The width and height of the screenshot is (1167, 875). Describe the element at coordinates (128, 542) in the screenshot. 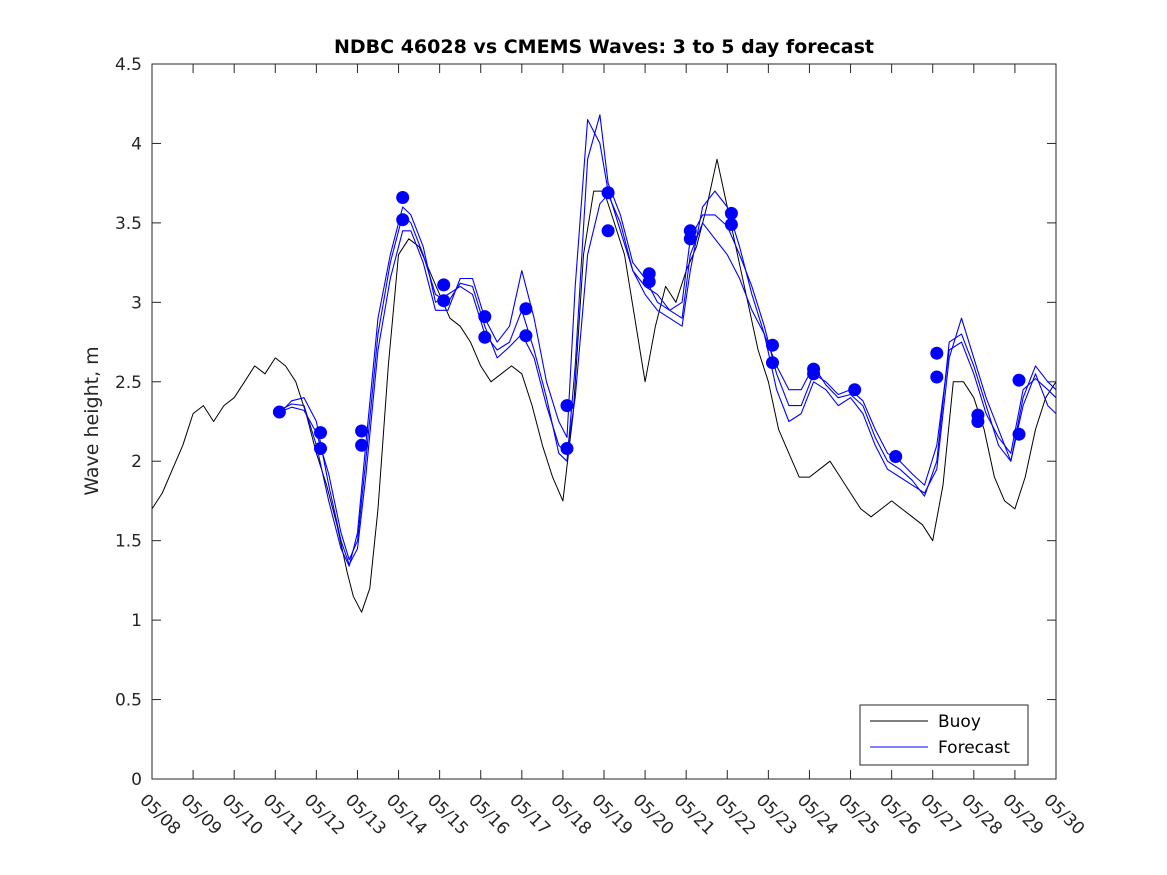

I see `y-tick-label: 1.5` at that location.